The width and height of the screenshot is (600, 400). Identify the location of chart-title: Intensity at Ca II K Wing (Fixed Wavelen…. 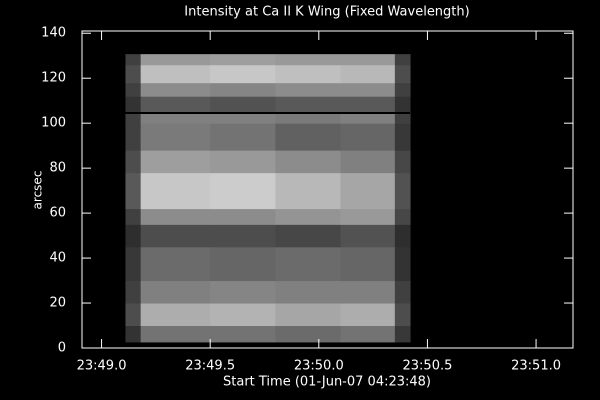
(326, 12).